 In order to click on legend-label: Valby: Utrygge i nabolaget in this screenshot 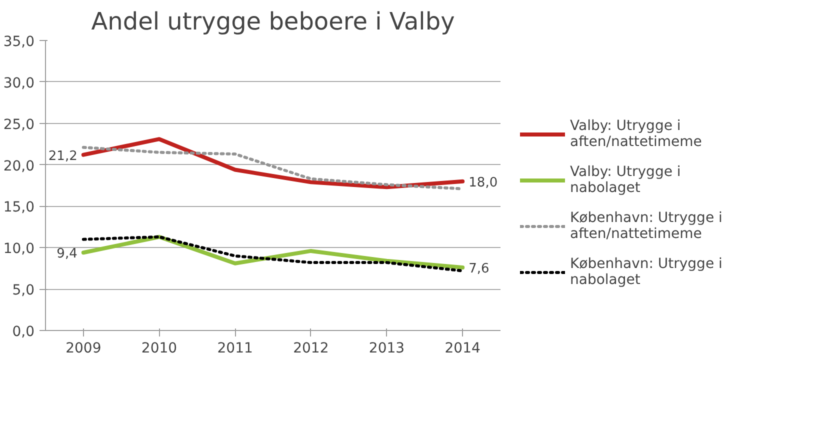, I will do `click(625, 180)`.